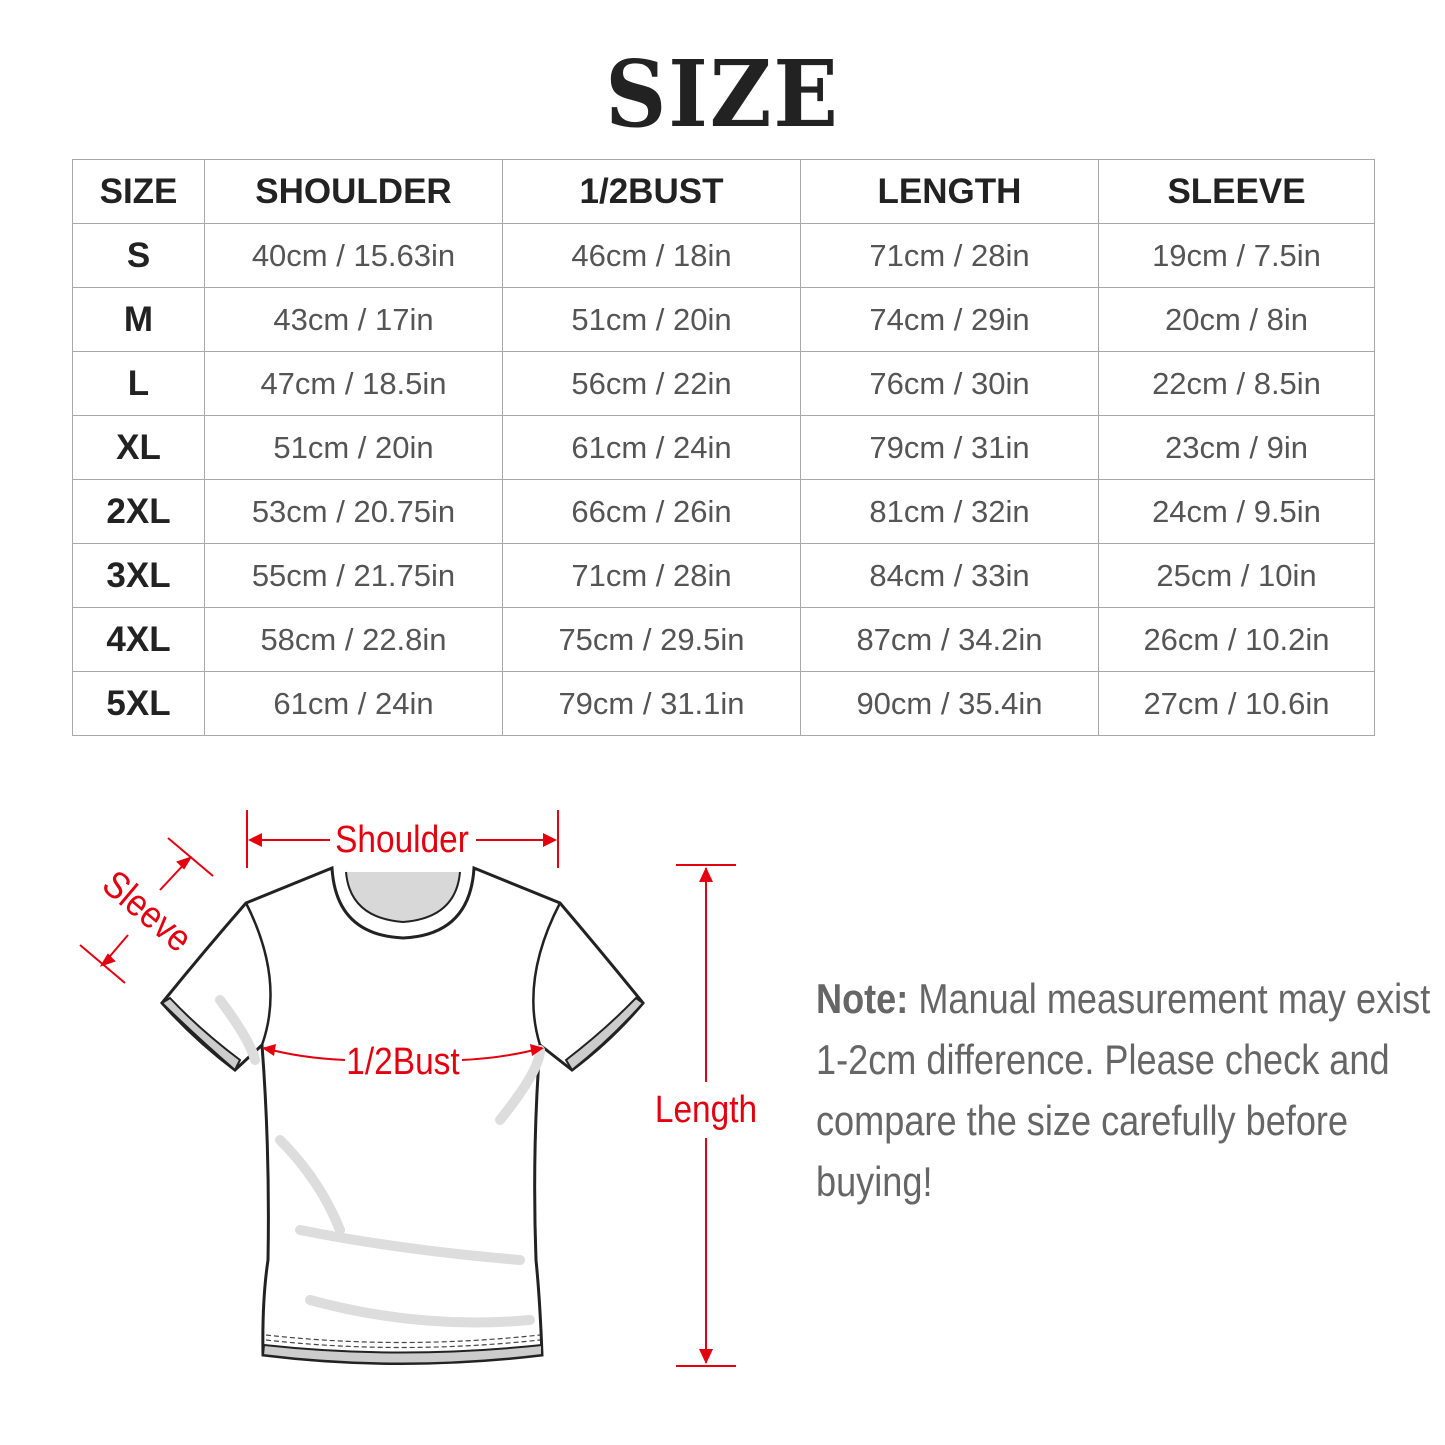 This screenshot has width=1445, height=1445. Describe the element at coordinates (706, 1109) in the screenshot. I see `length-label: Length` at that location.